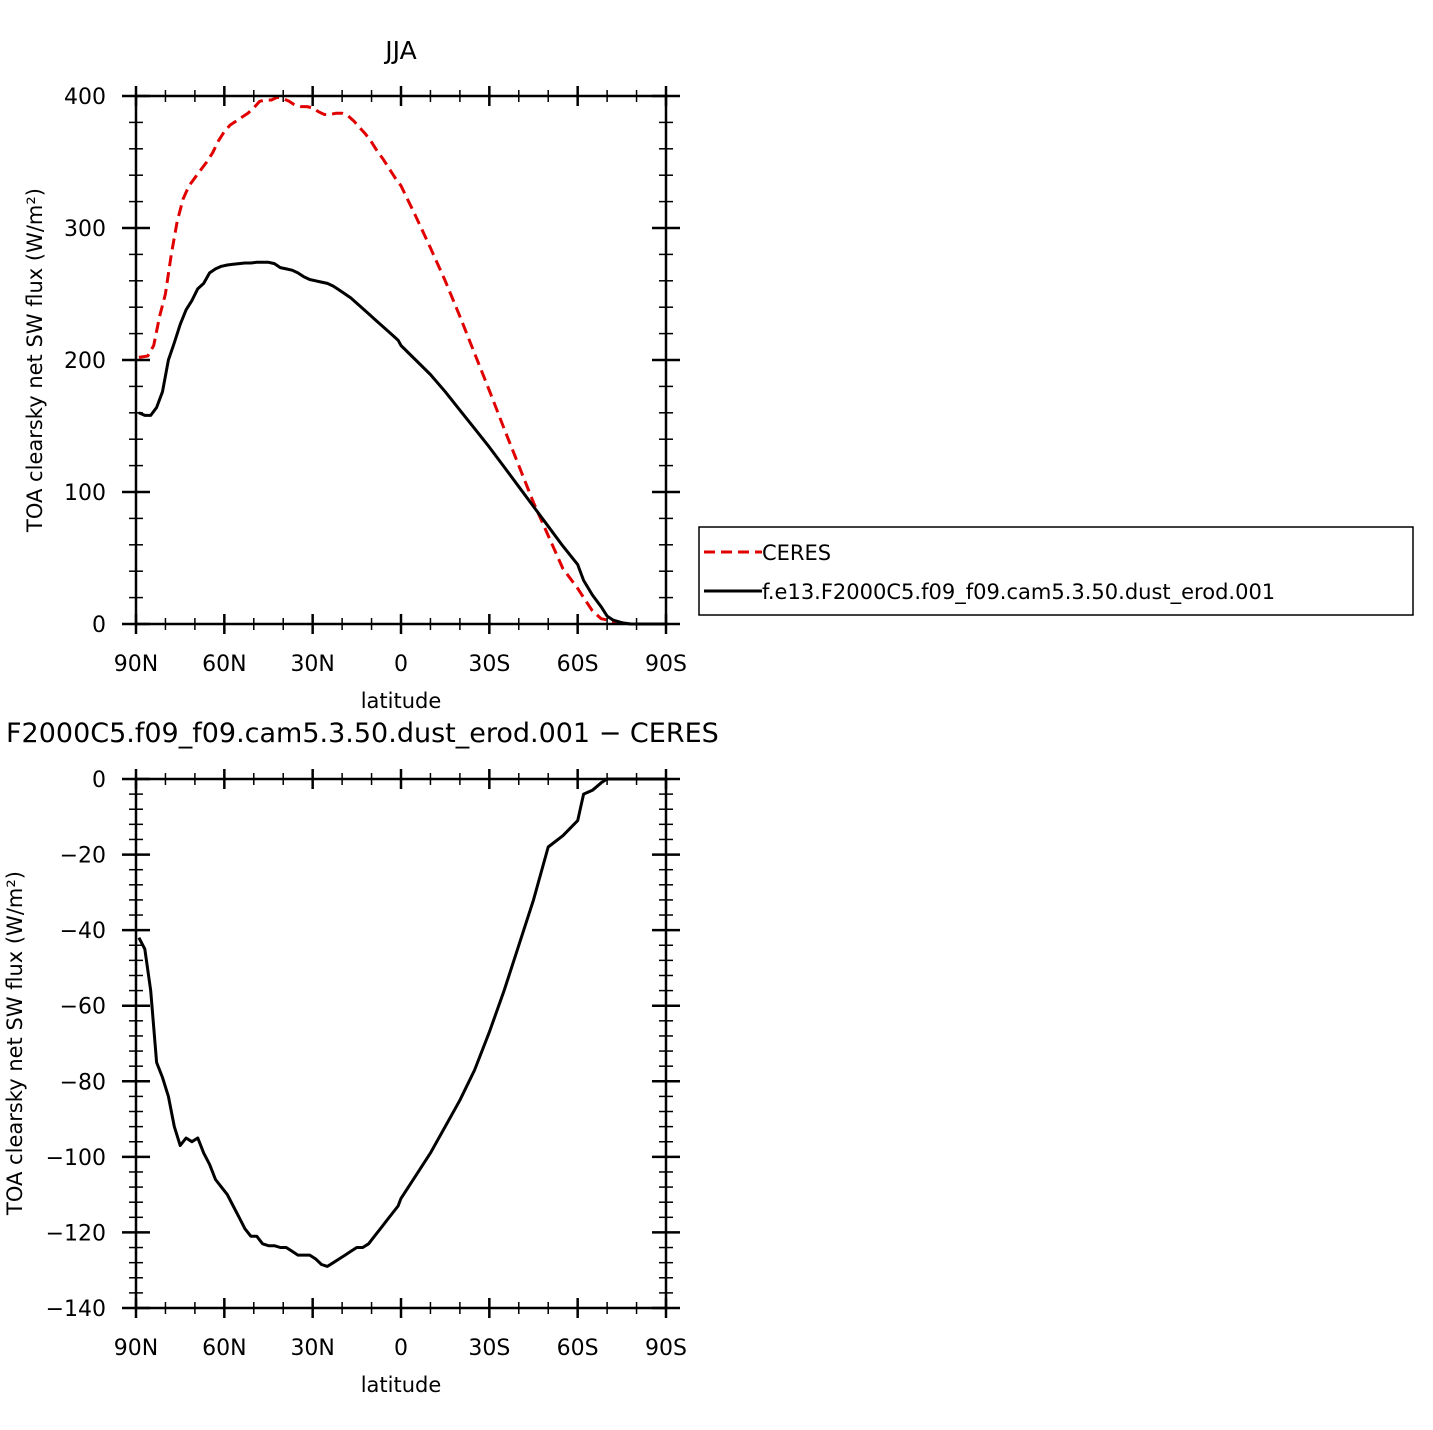 The width and height of the screenshot is (1433, 1430). Describe the element at coordinates (401, 1348) in the screenshot. I see `bottom-x-tick-label: 0` at that location.